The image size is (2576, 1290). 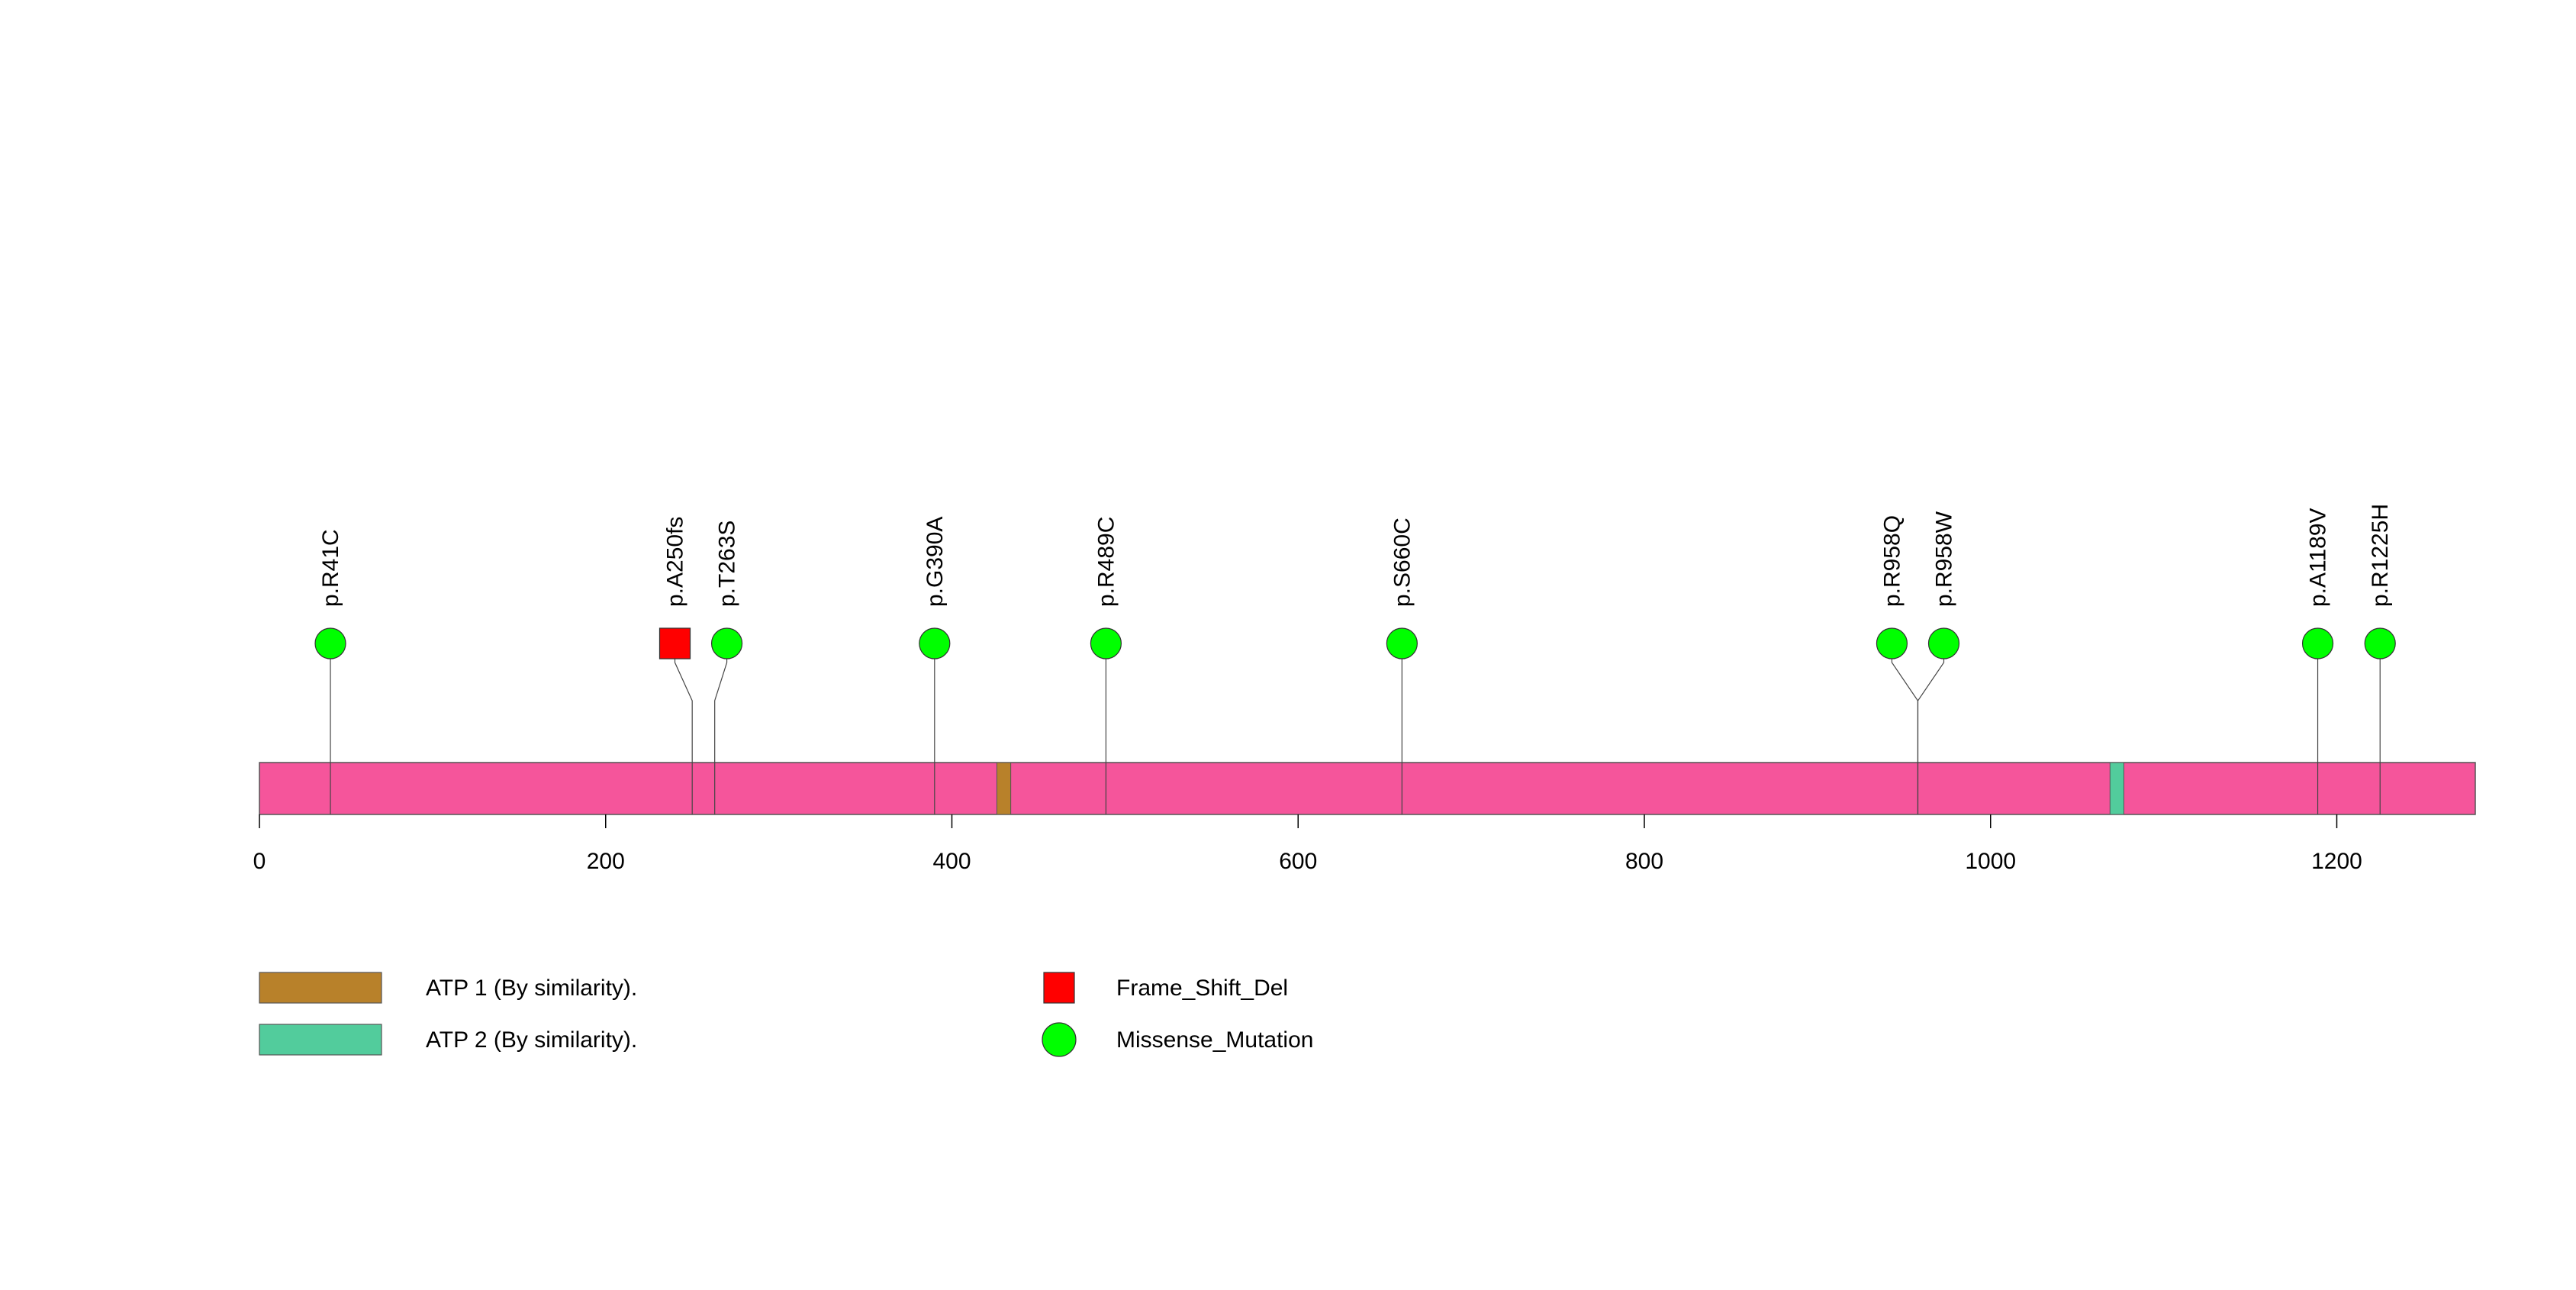 I want to click on mutation-label: p.R958W, so click(x=1943, y=559).